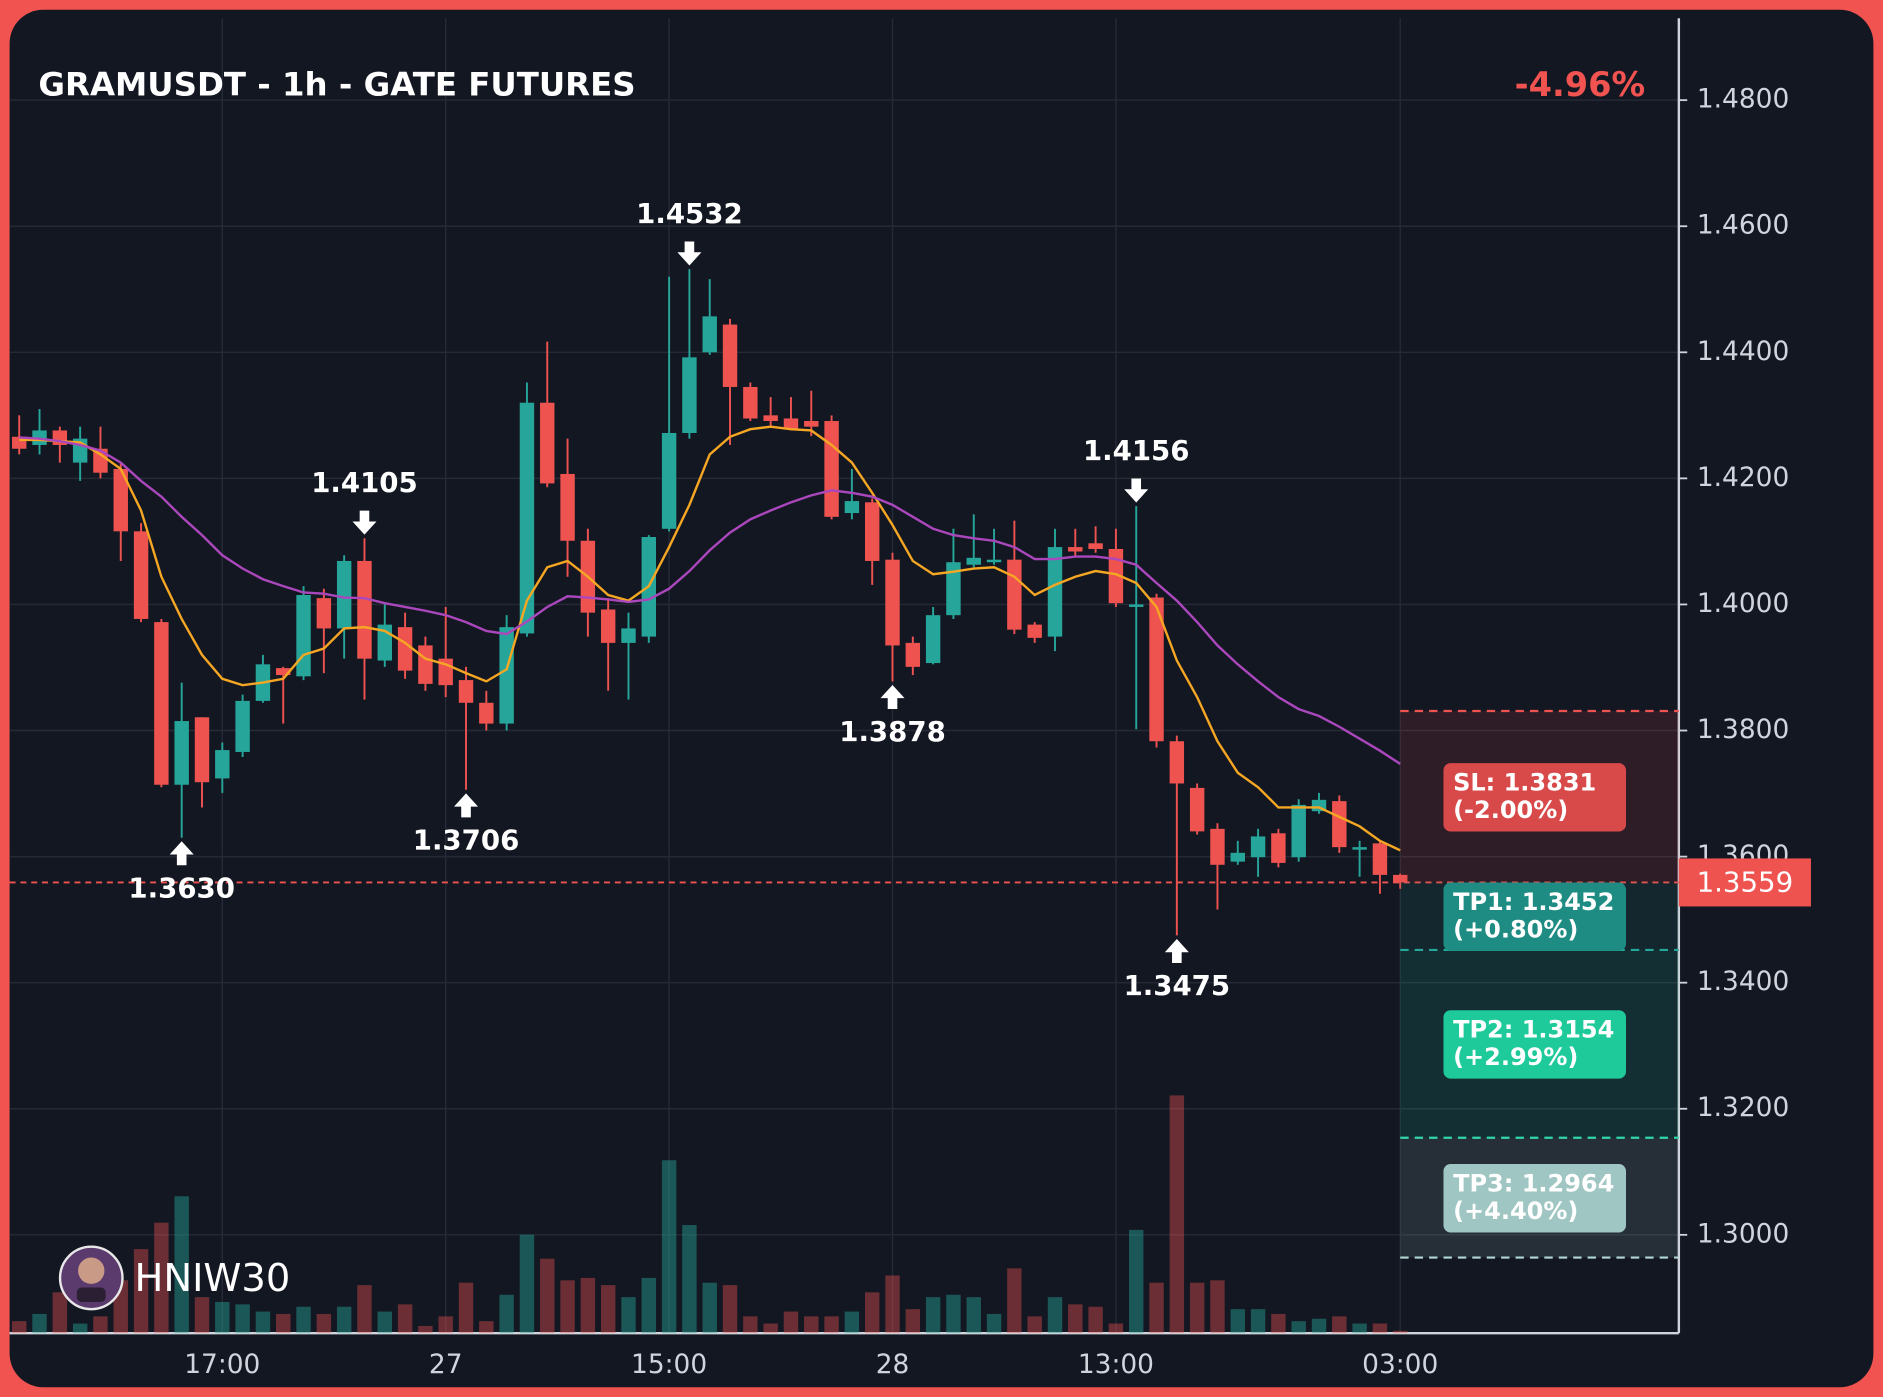 The image size is (1883, 1397). I want to click on volume, so click(710, 1214).